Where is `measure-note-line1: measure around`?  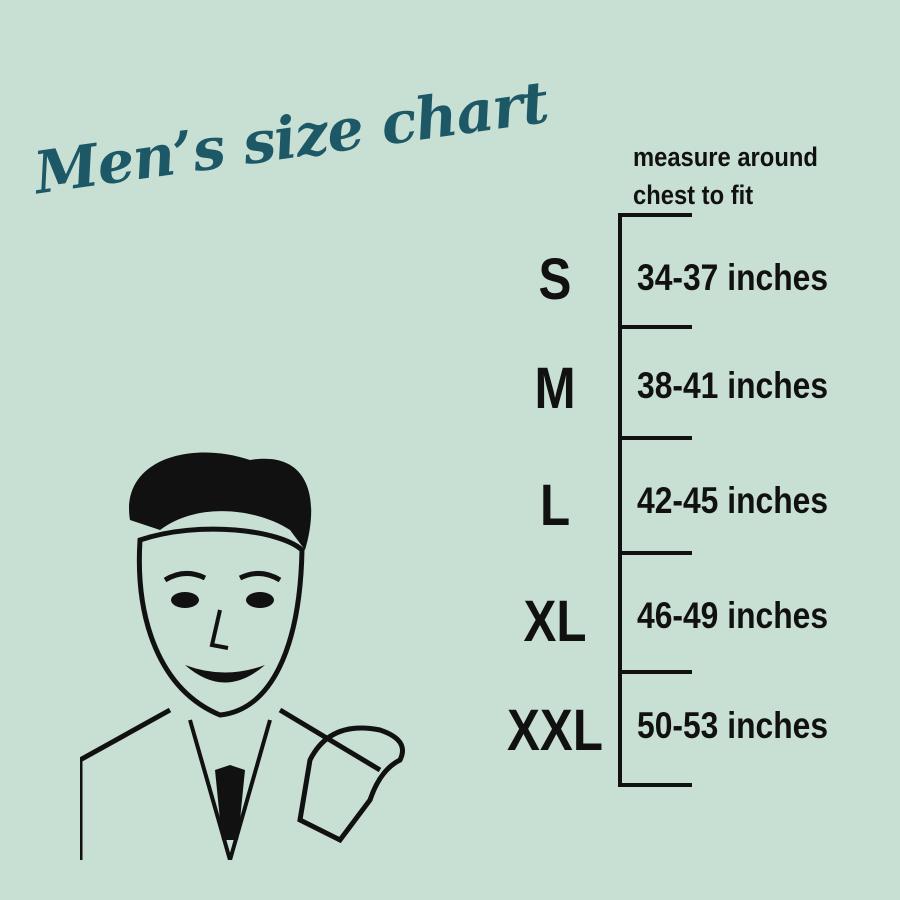 measure-note-line1: measure around is located at coordinates (725, 157).